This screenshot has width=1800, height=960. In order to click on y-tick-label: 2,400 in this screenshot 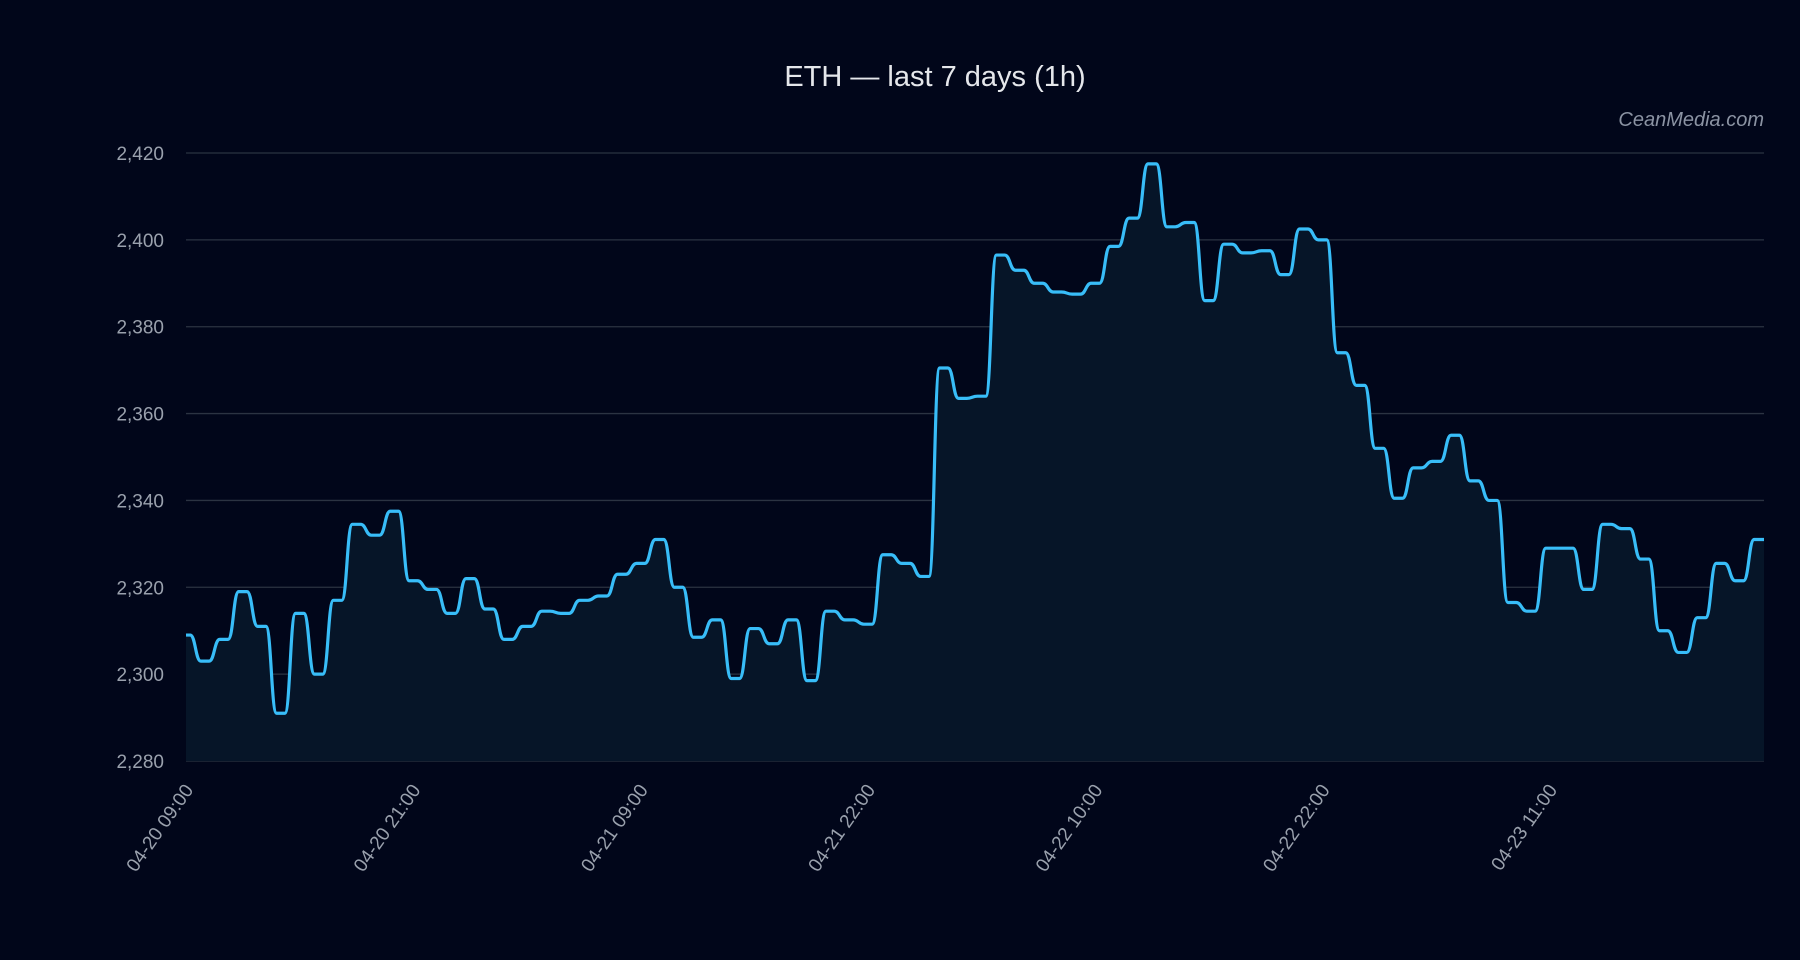, I will do `click(140, 241)`.